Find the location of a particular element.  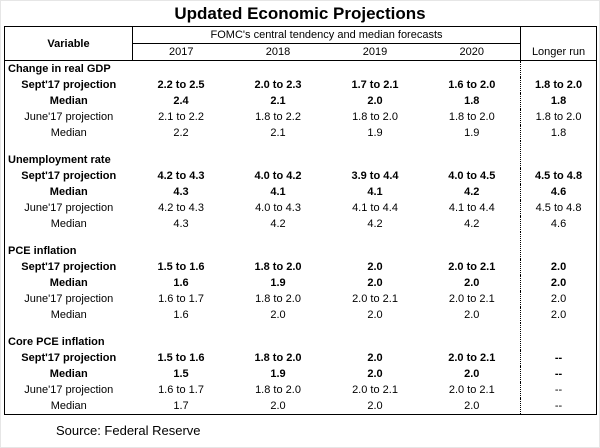

section-header: Change in real GDP is located at coordinates (59, 69).